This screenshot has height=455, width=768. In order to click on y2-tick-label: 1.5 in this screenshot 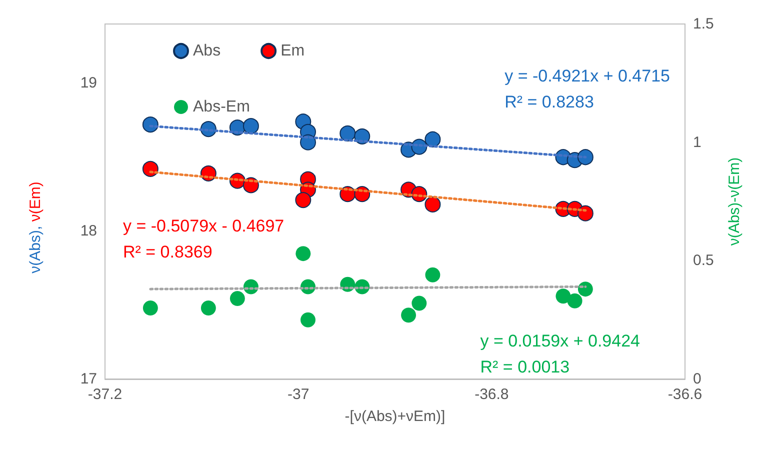, I will do `click(703, 24)`.